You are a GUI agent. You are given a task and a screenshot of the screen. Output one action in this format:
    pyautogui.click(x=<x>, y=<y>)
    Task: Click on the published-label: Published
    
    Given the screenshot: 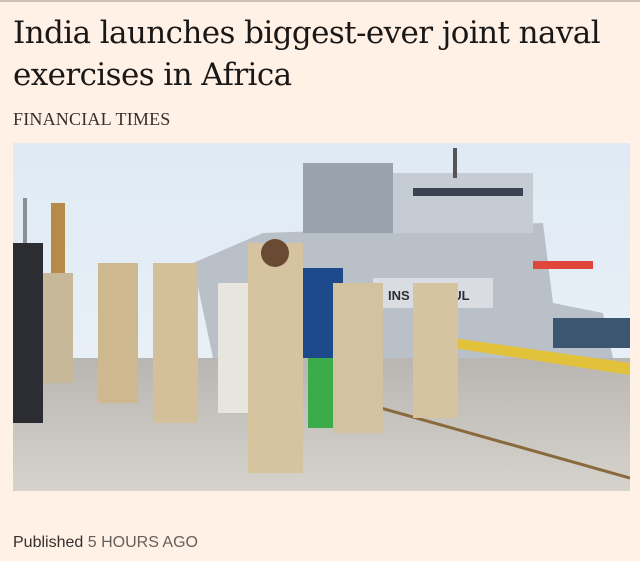 What is the action you would take?
    pyautogui.click(x=48, y=542)
    